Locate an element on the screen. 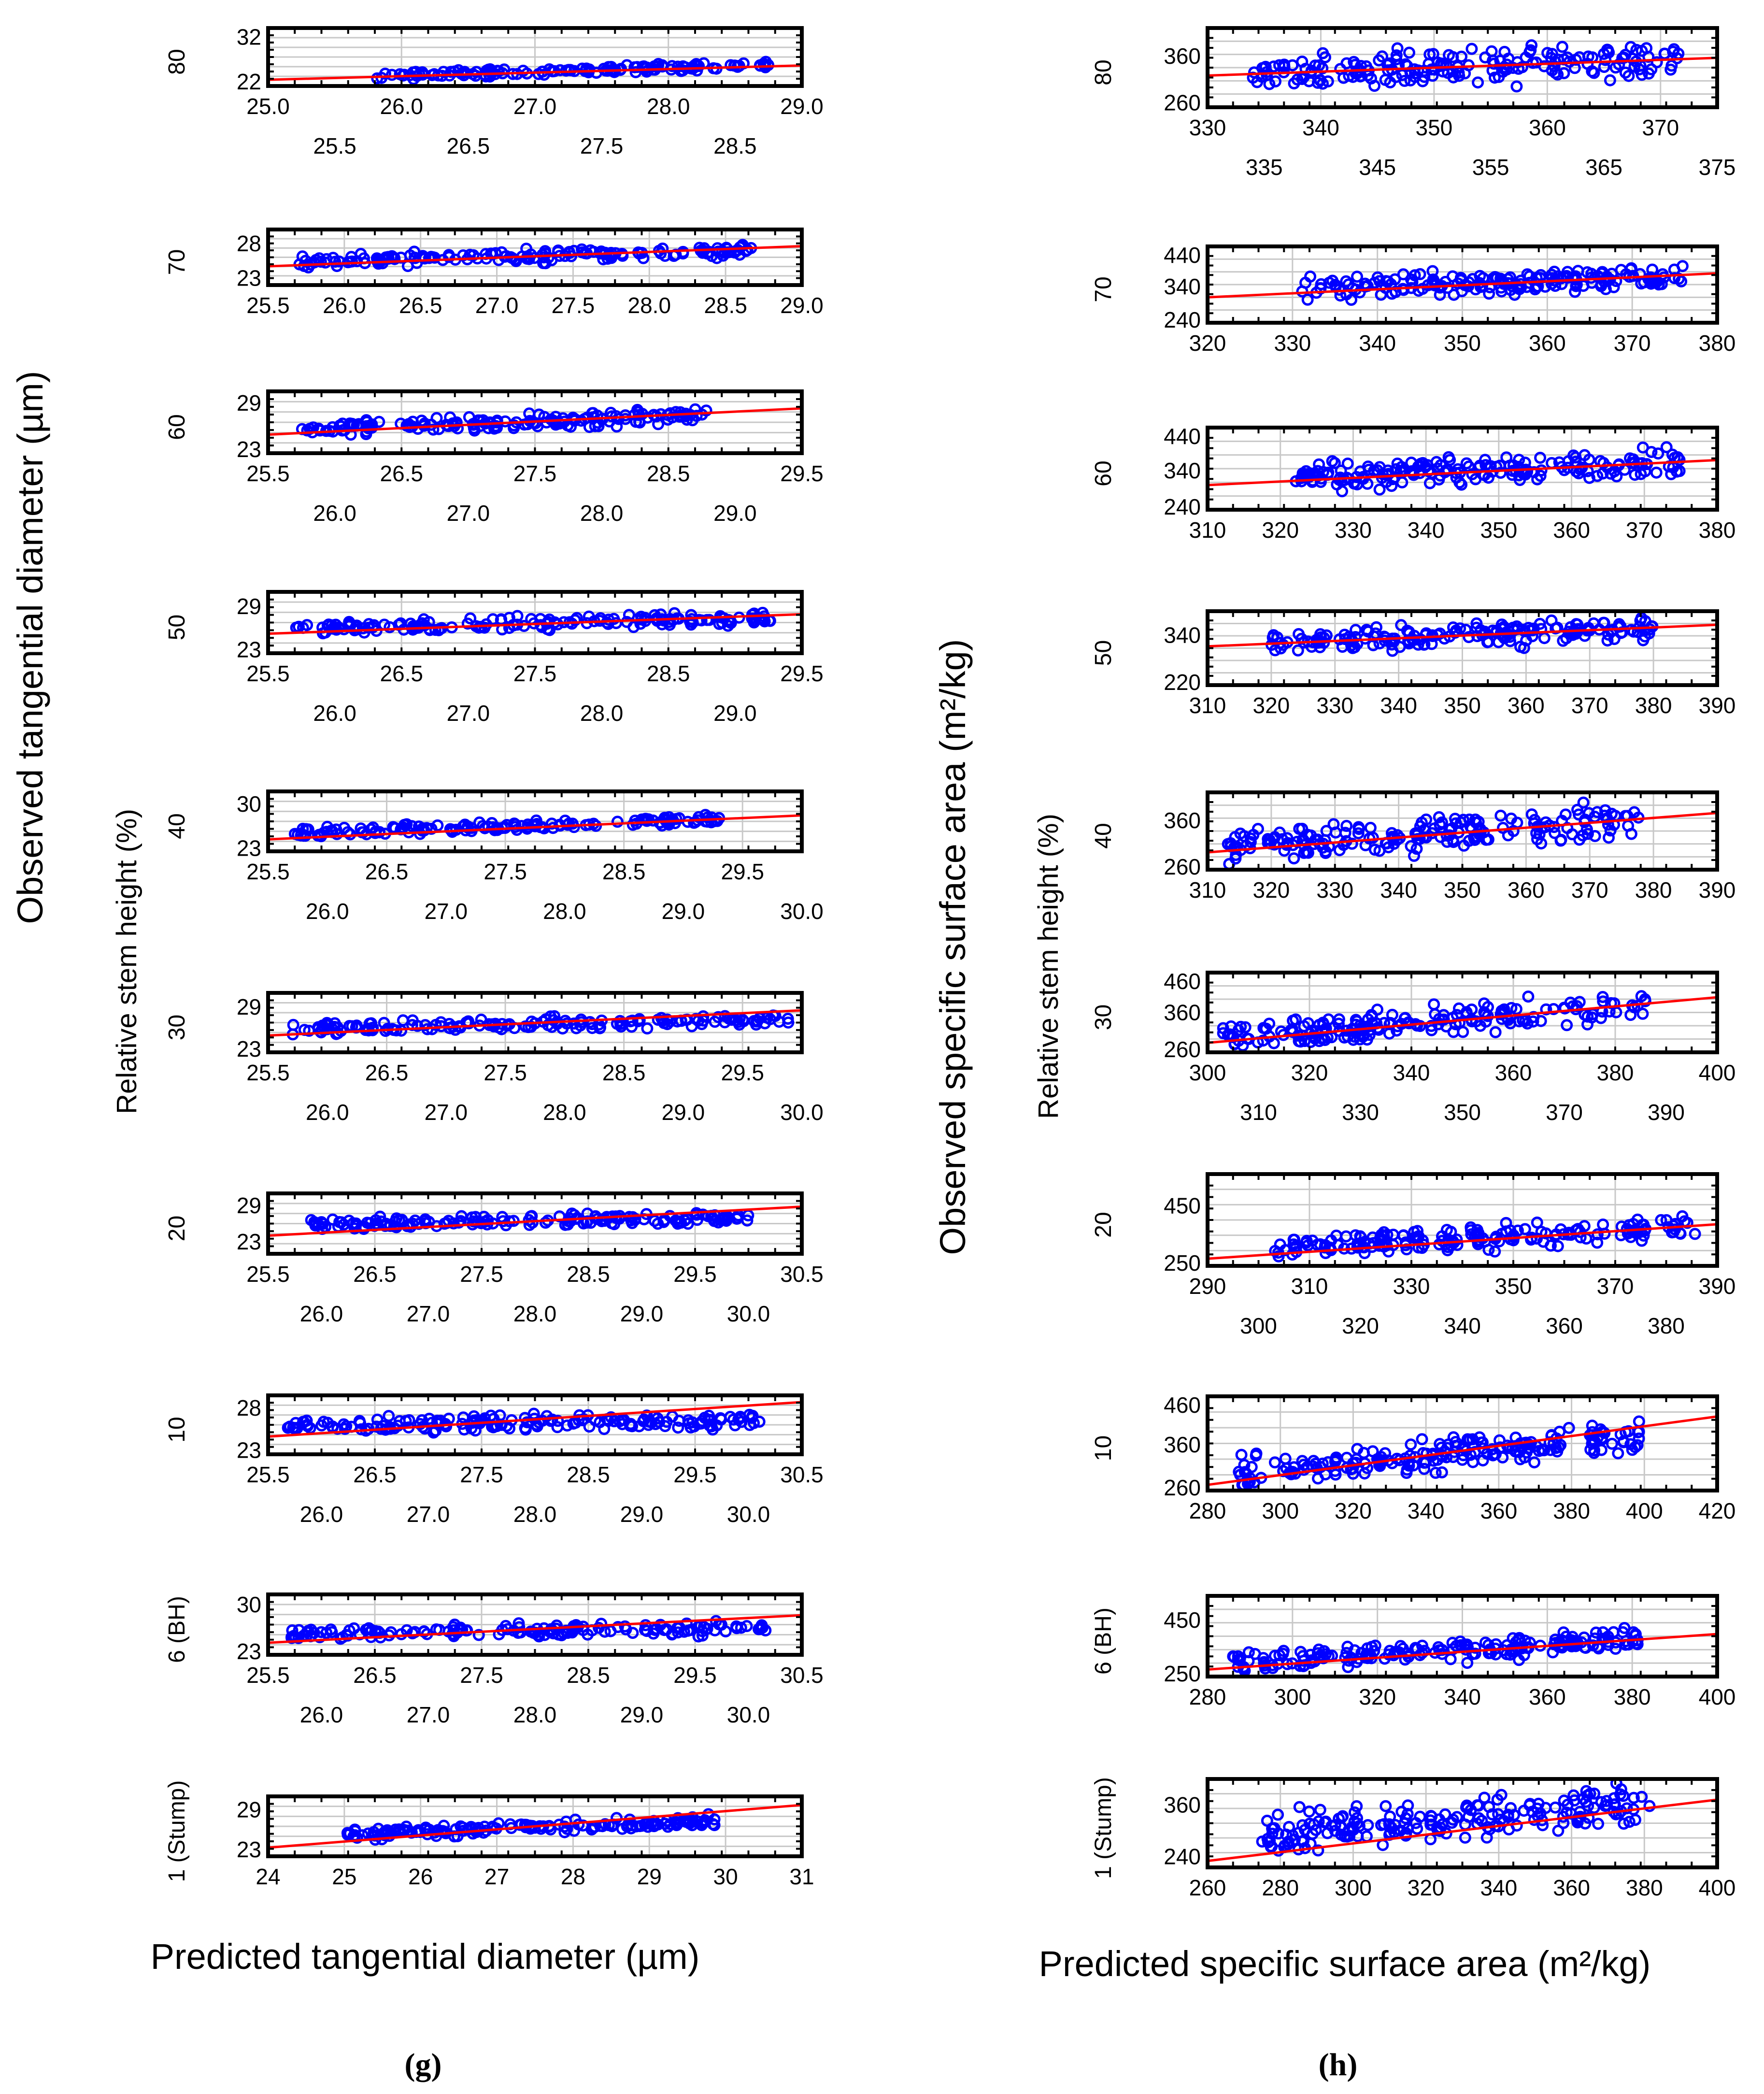 This screenshot has width=1764, height=2094. h-80-subplot: 330 340 350 360 370 335 345 355 365 375 260 360 80 is located at coordinates (1413, 103).